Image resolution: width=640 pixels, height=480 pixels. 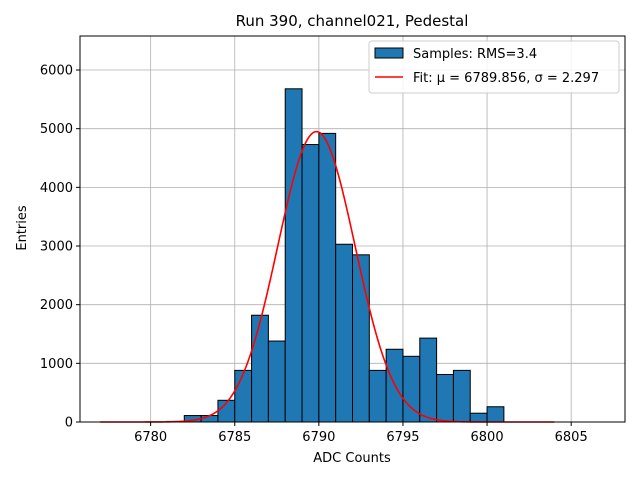 What do you see at coordinates (487, 437) in the screenshot?
I see `x-tick-label: 6800` at bounding box center [487, 437].